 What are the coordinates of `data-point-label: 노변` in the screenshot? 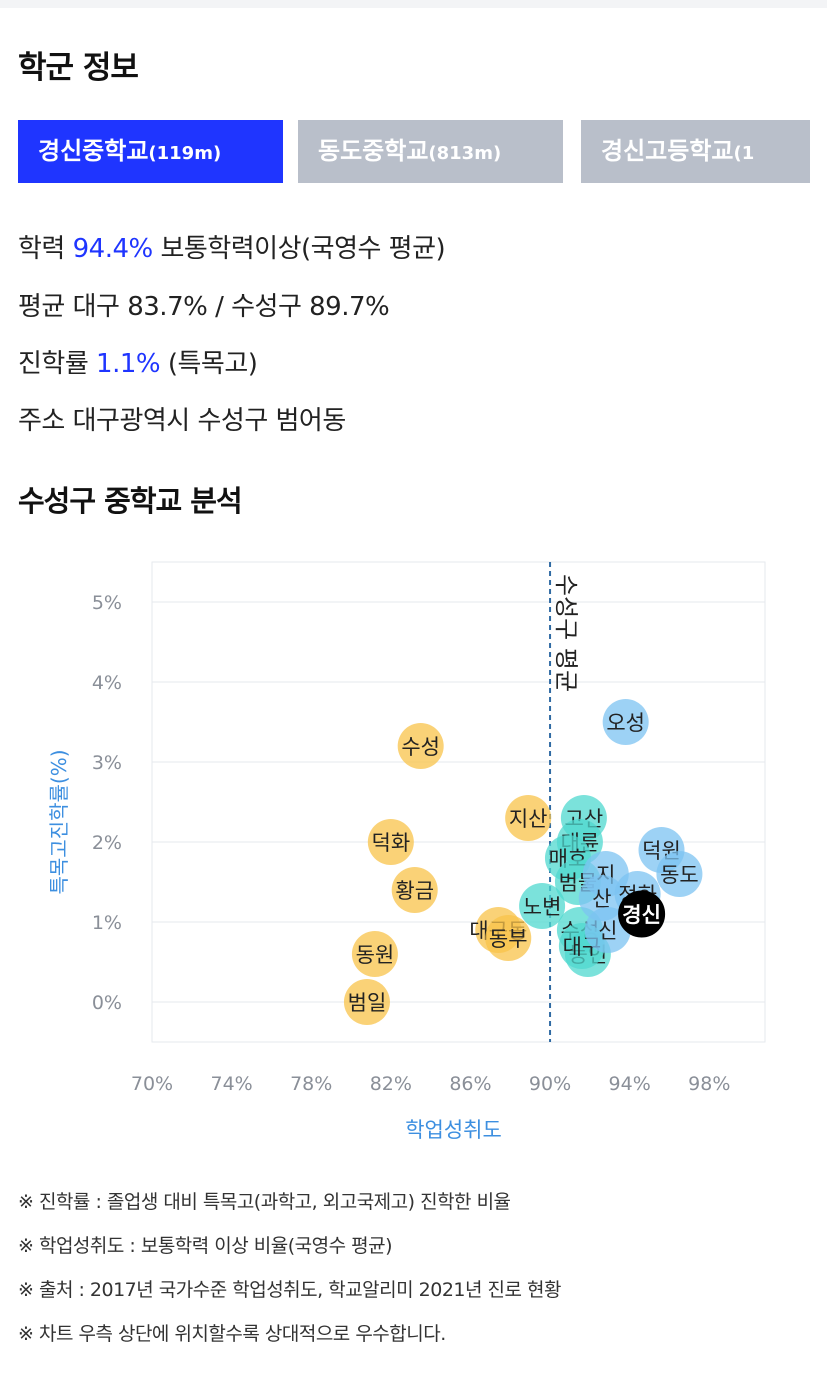 It's located at (542, 907).